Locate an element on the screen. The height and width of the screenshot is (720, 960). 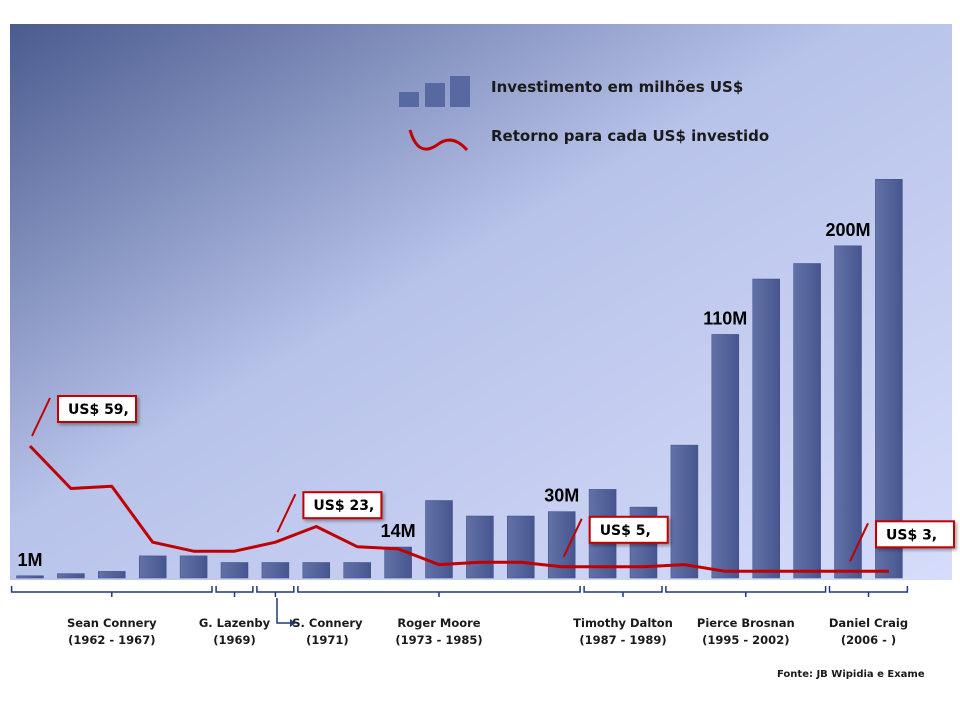
bar-1969 is located at coordinates (234, 570).